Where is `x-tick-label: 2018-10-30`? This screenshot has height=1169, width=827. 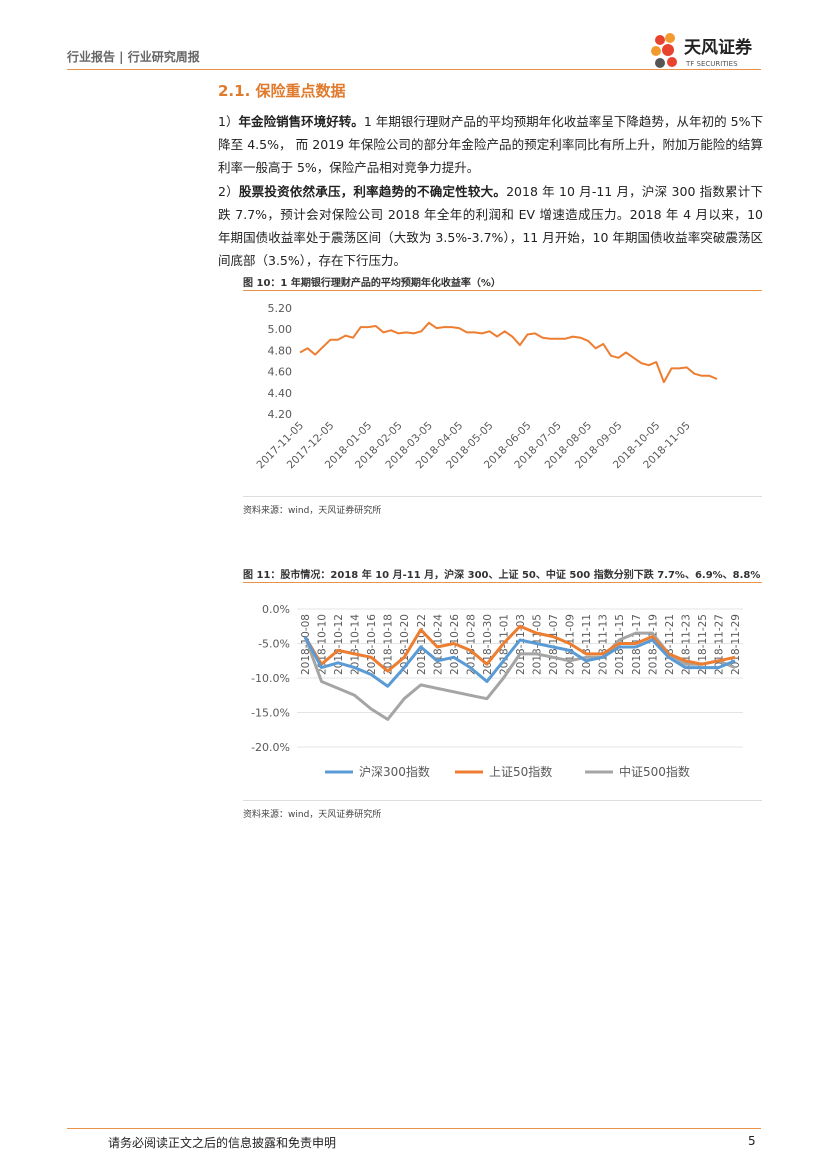
x-tick-label: 2018-10-30 is located at coordinates (488, 644).